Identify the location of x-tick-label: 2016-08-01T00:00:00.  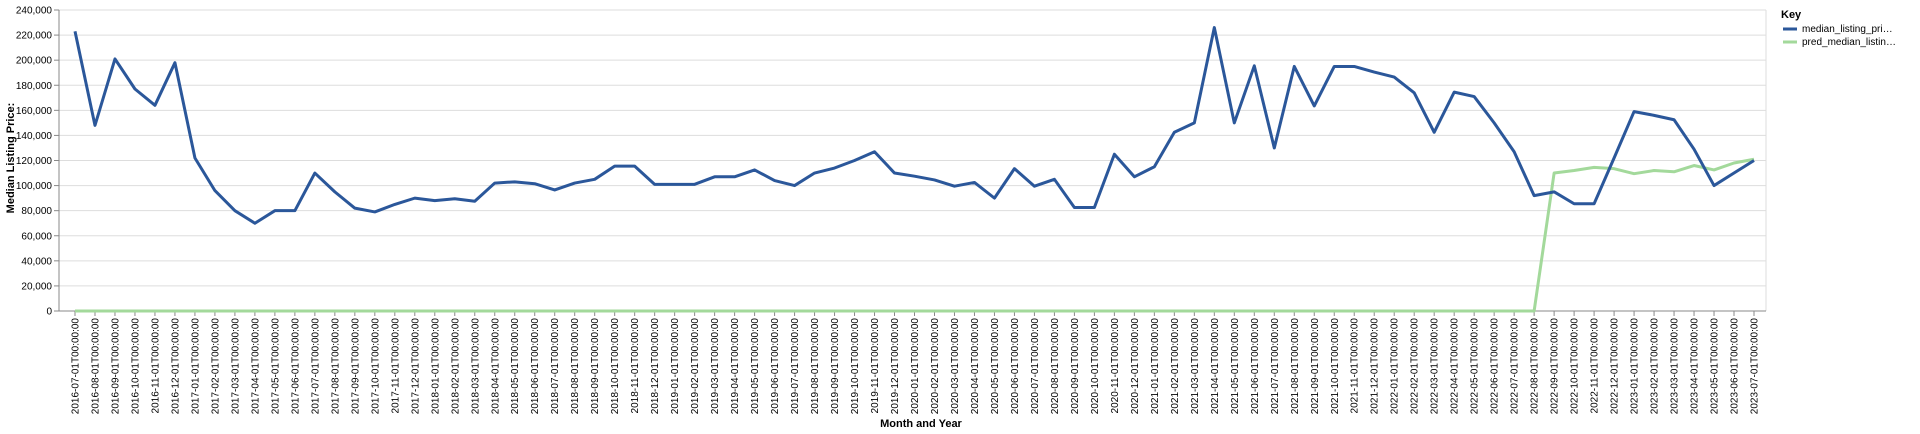
(95, 366).